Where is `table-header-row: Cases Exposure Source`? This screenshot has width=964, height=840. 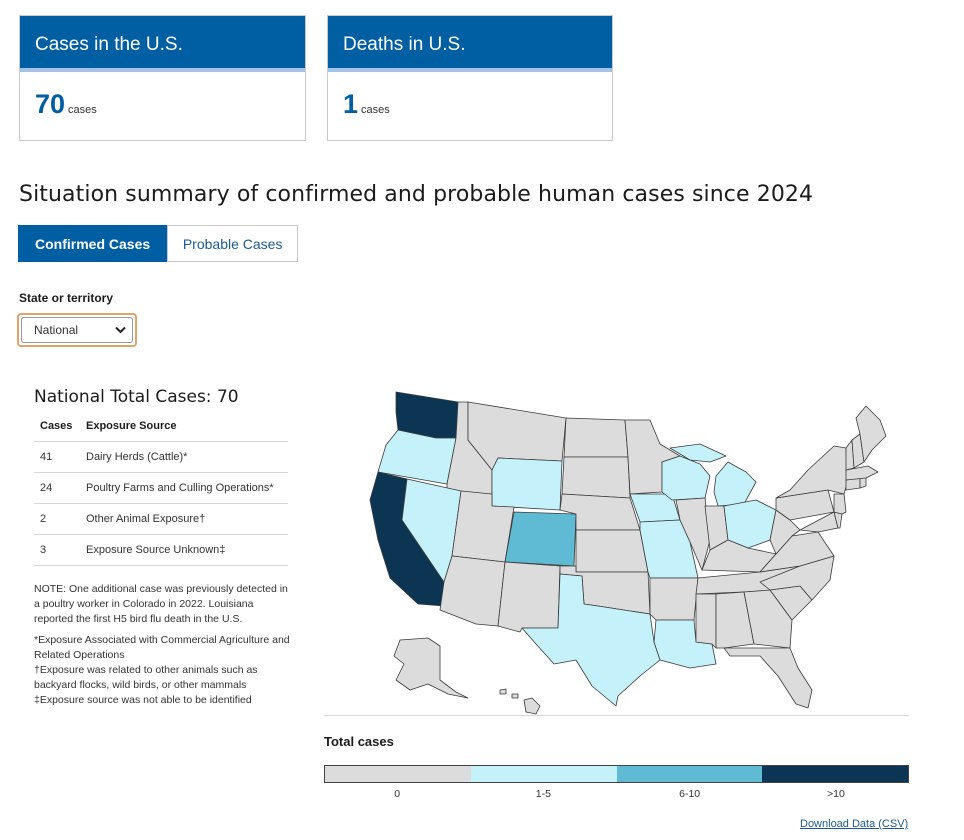 table-header-row: Cases Exposure Source is located at coordinates (161, 426).